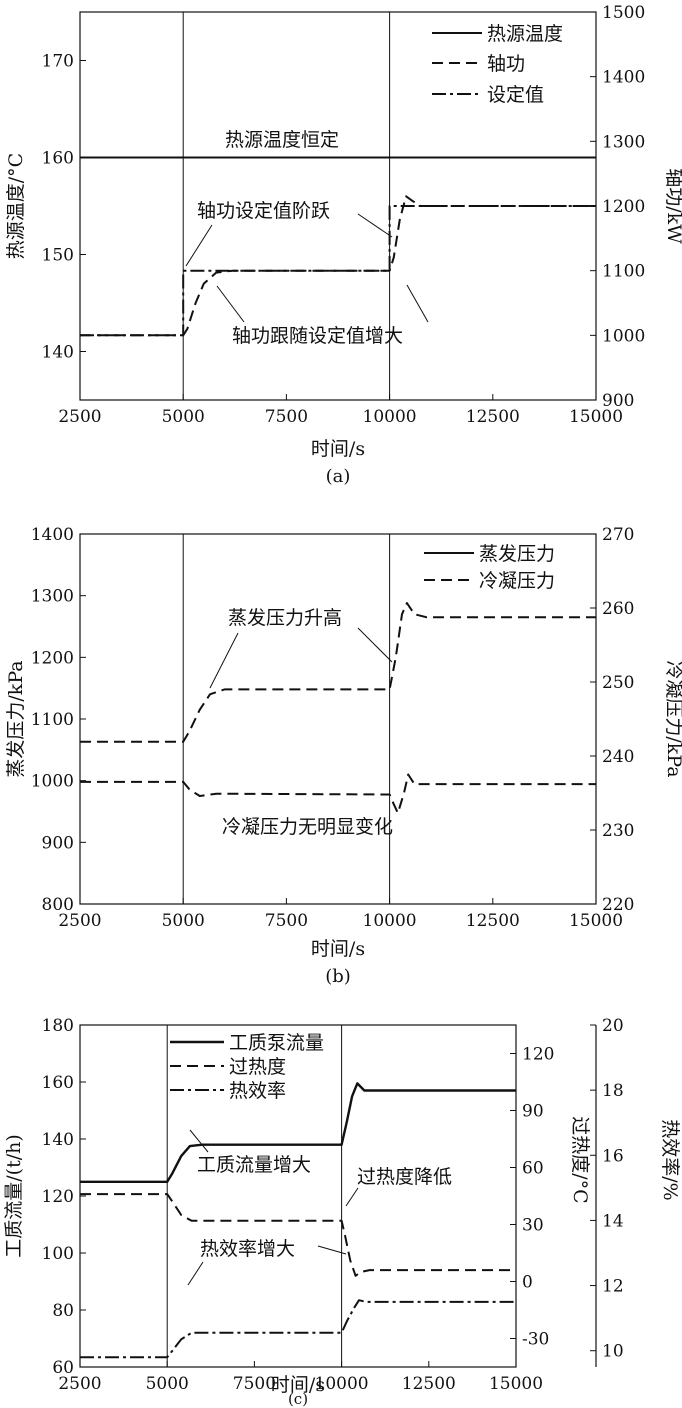 The width and height of the screenshot is (682, 1408). Describe the element at coordinates (613, 1026) in the screenshot. I see `y-tick-label-right: 20` at that location.